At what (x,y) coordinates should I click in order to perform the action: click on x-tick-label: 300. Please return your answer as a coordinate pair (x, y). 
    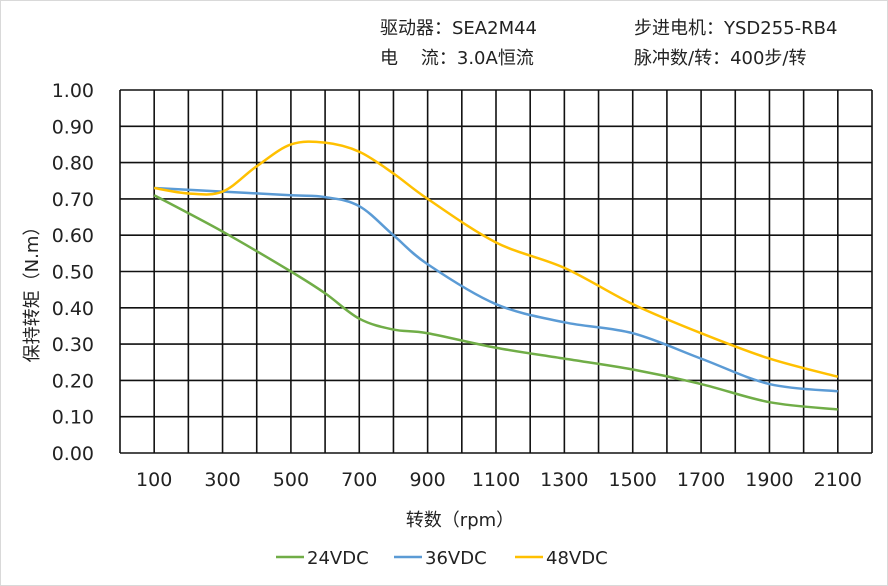
    Looking at the image, I should click on (222, 480).